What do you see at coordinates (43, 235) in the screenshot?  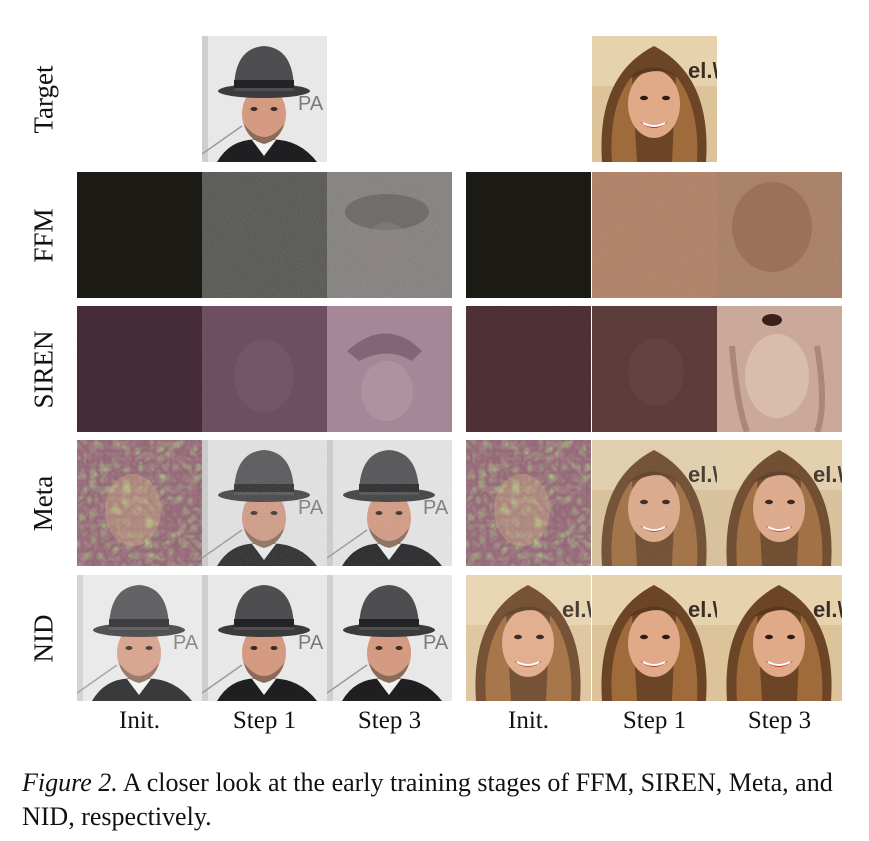 I see `row-label-ffm: FFM` at bounding box center [43, 235].